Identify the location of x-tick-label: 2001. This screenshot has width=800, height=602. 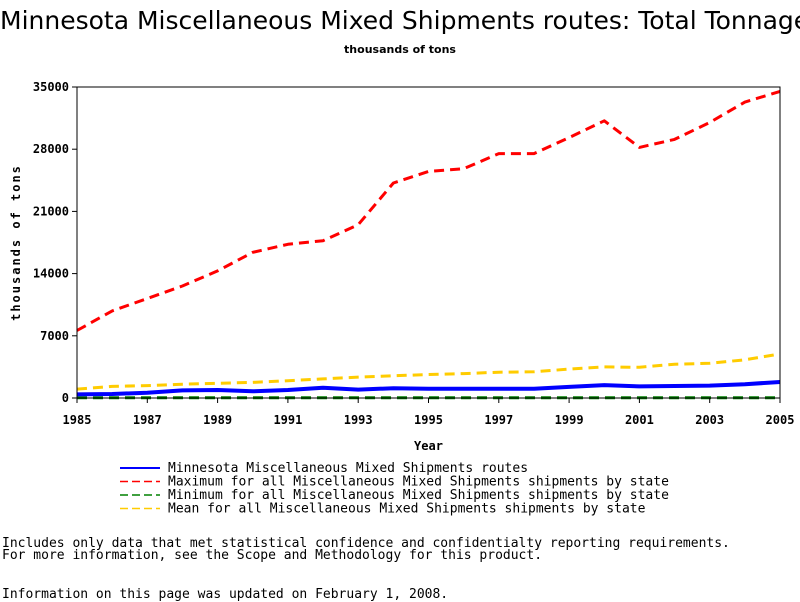
(639, 420).